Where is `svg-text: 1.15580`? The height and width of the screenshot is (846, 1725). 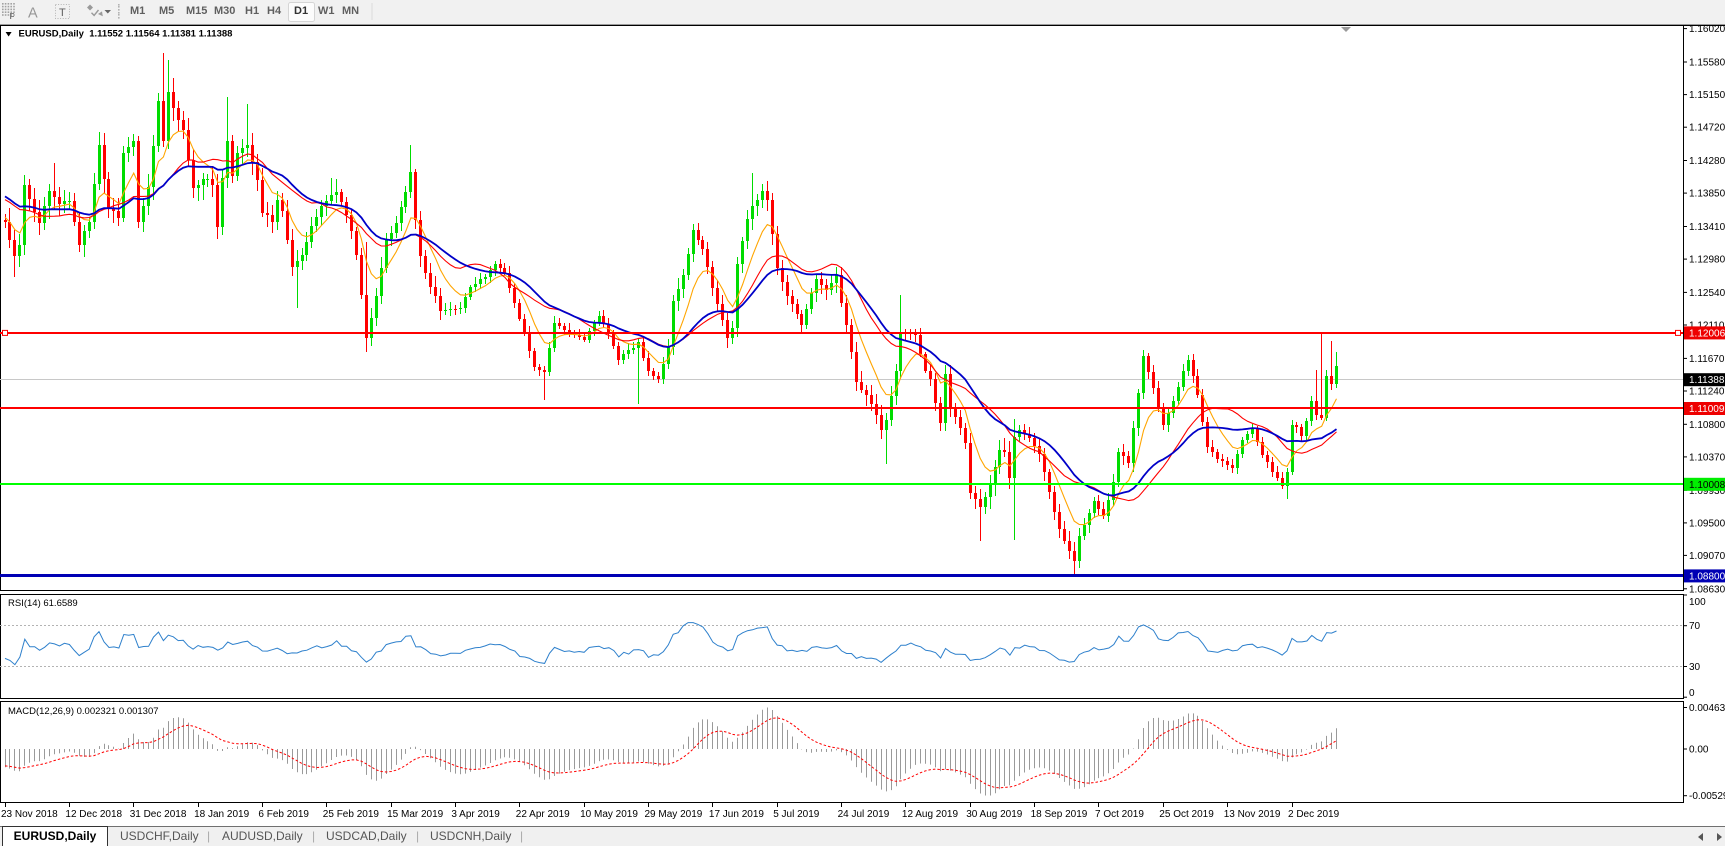
svg-text: 1.15580 is located at coordinates (1707, 63).